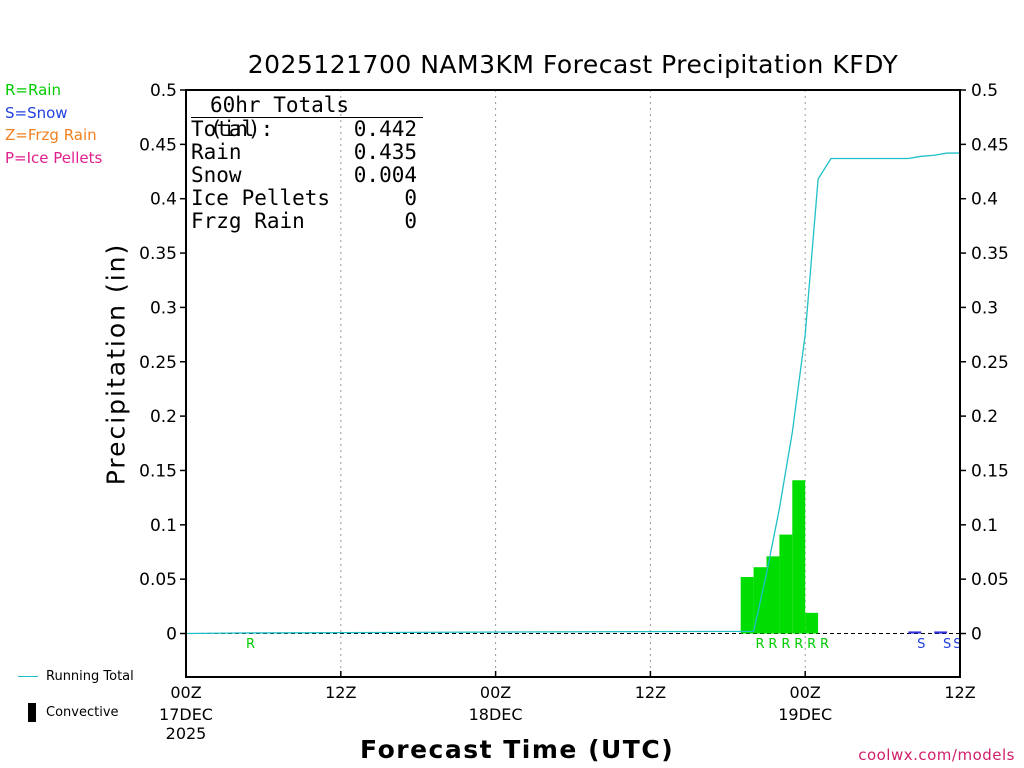 The height and width of the screenshot is (768, 1024). I want to click on credit-link: coolwx.com/models, so click(936, 755).